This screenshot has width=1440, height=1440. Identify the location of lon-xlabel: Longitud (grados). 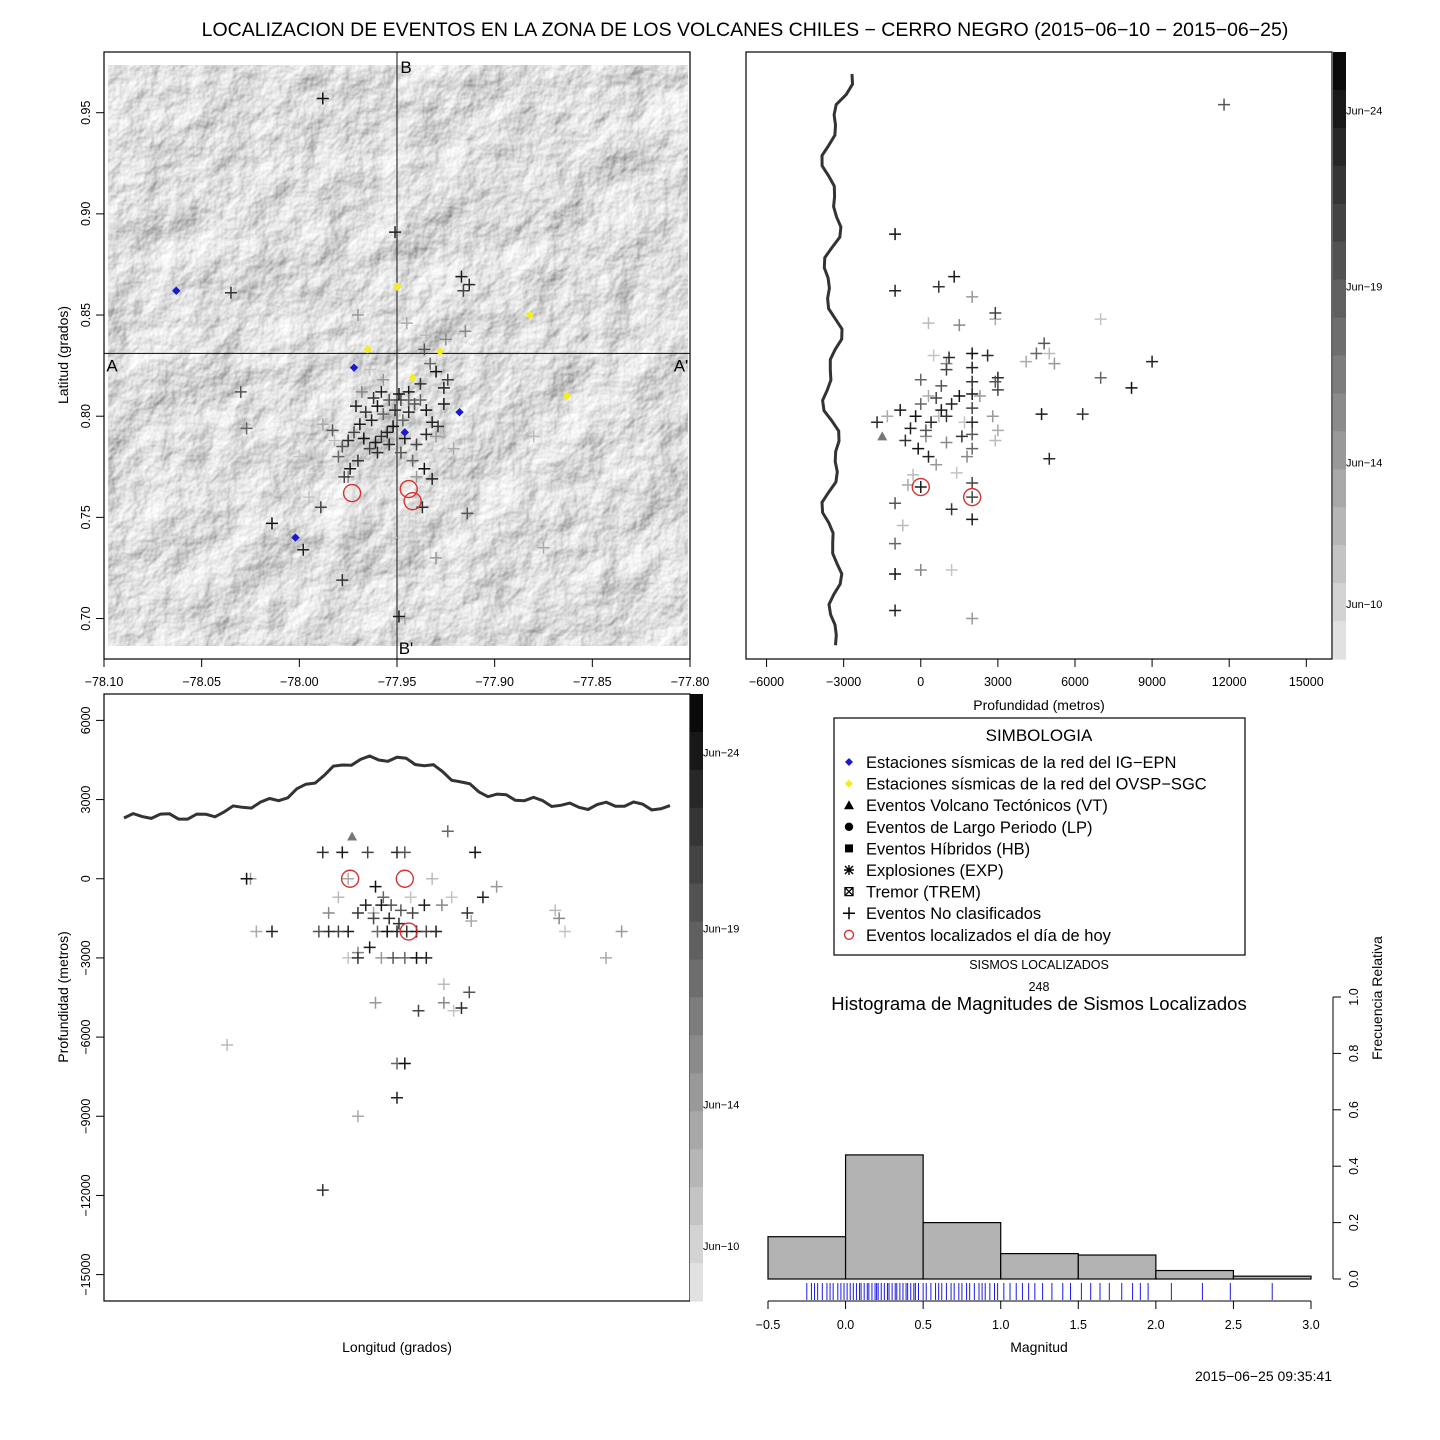
(397, 1347).